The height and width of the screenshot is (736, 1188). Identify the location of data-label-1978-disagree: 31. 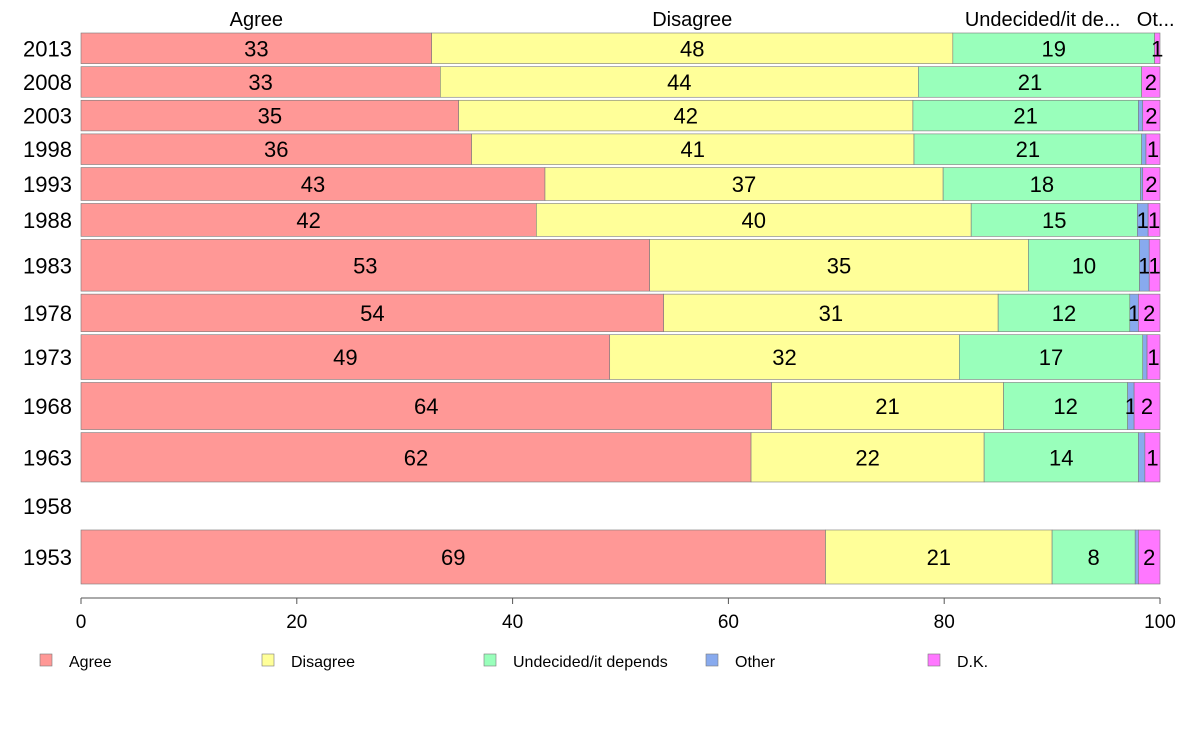
(831, 313).